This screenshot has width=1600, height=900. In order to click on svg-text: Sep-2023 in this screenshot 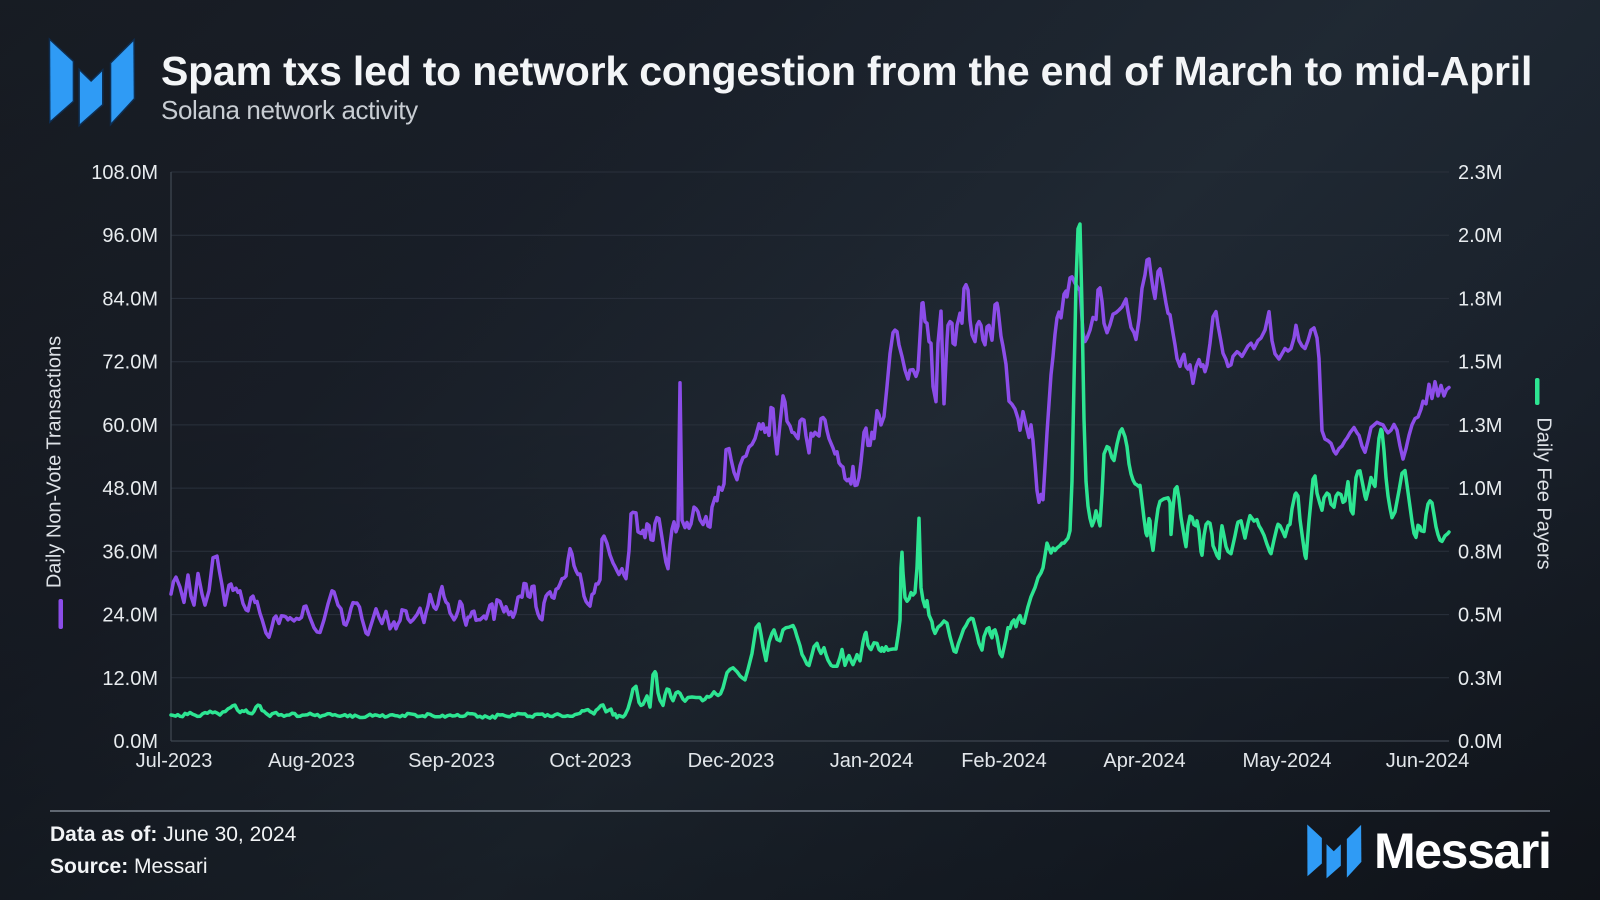, I will do `click(451, 761)`.